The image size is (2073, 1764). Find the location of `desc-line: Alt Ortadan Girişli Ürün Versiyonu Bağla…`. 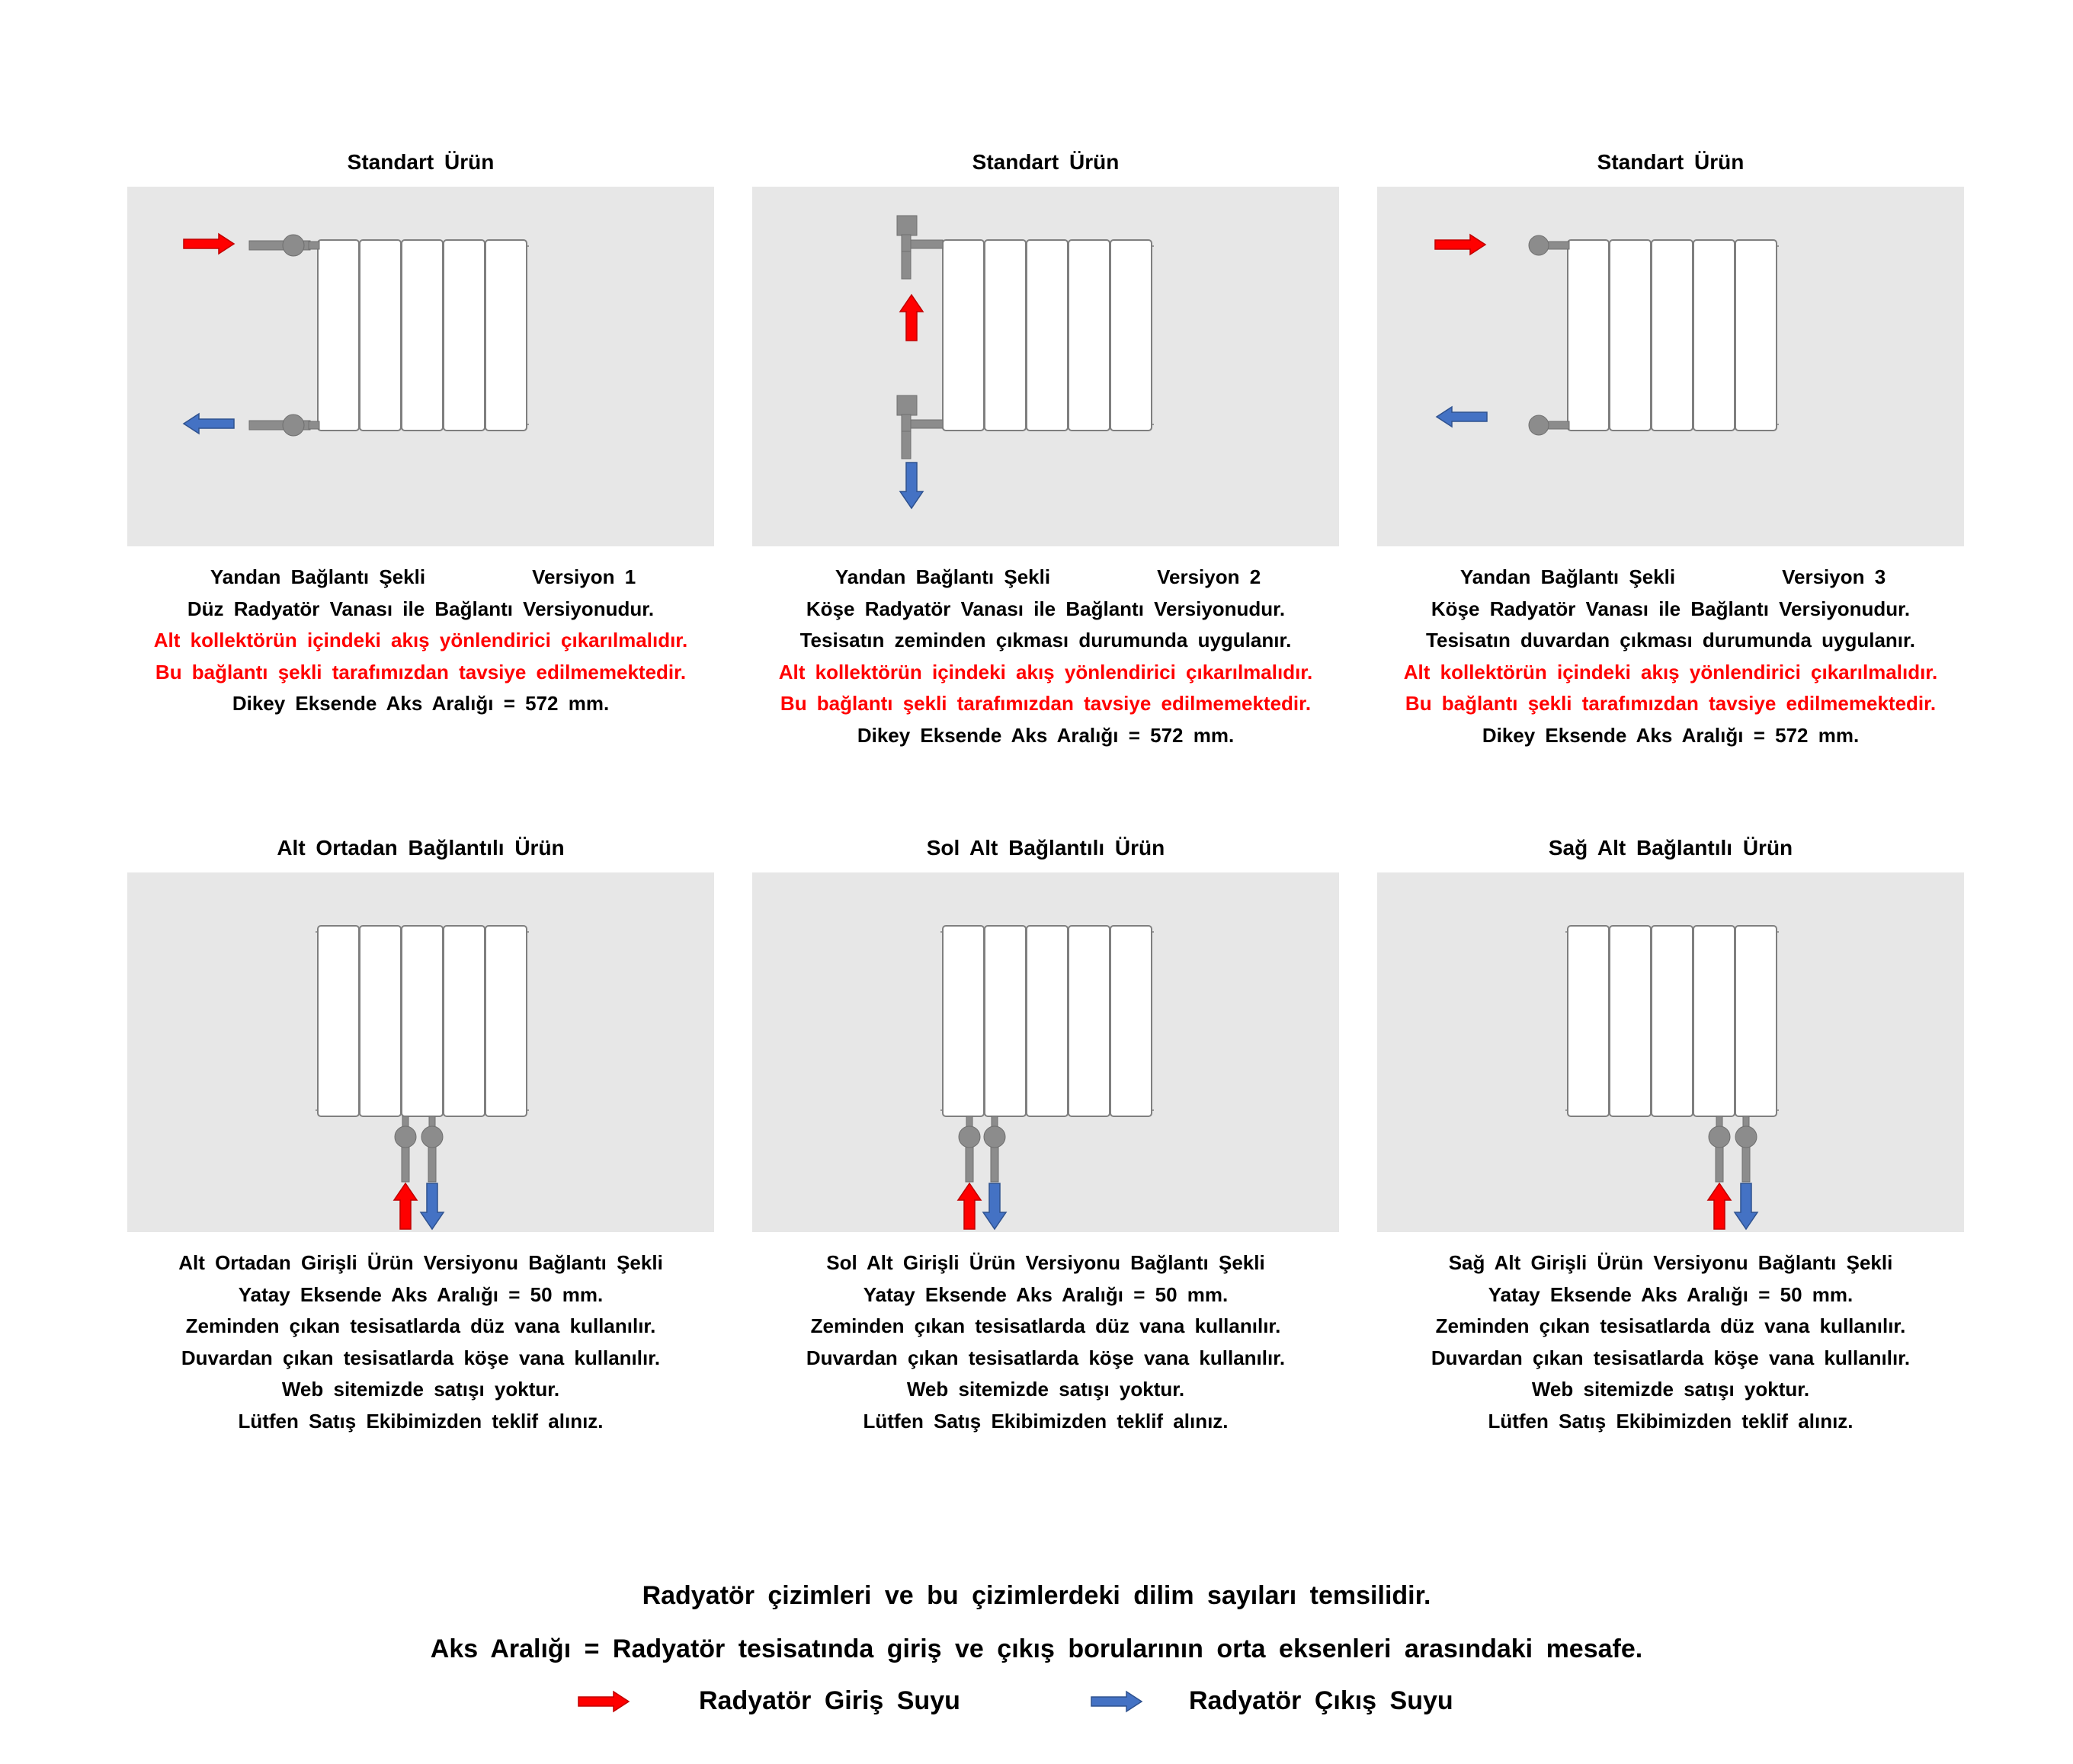

desc-line: Alt Ortadan Girişli Ürün Versiyonu Bağla… is located at coordinates (420, 1262).